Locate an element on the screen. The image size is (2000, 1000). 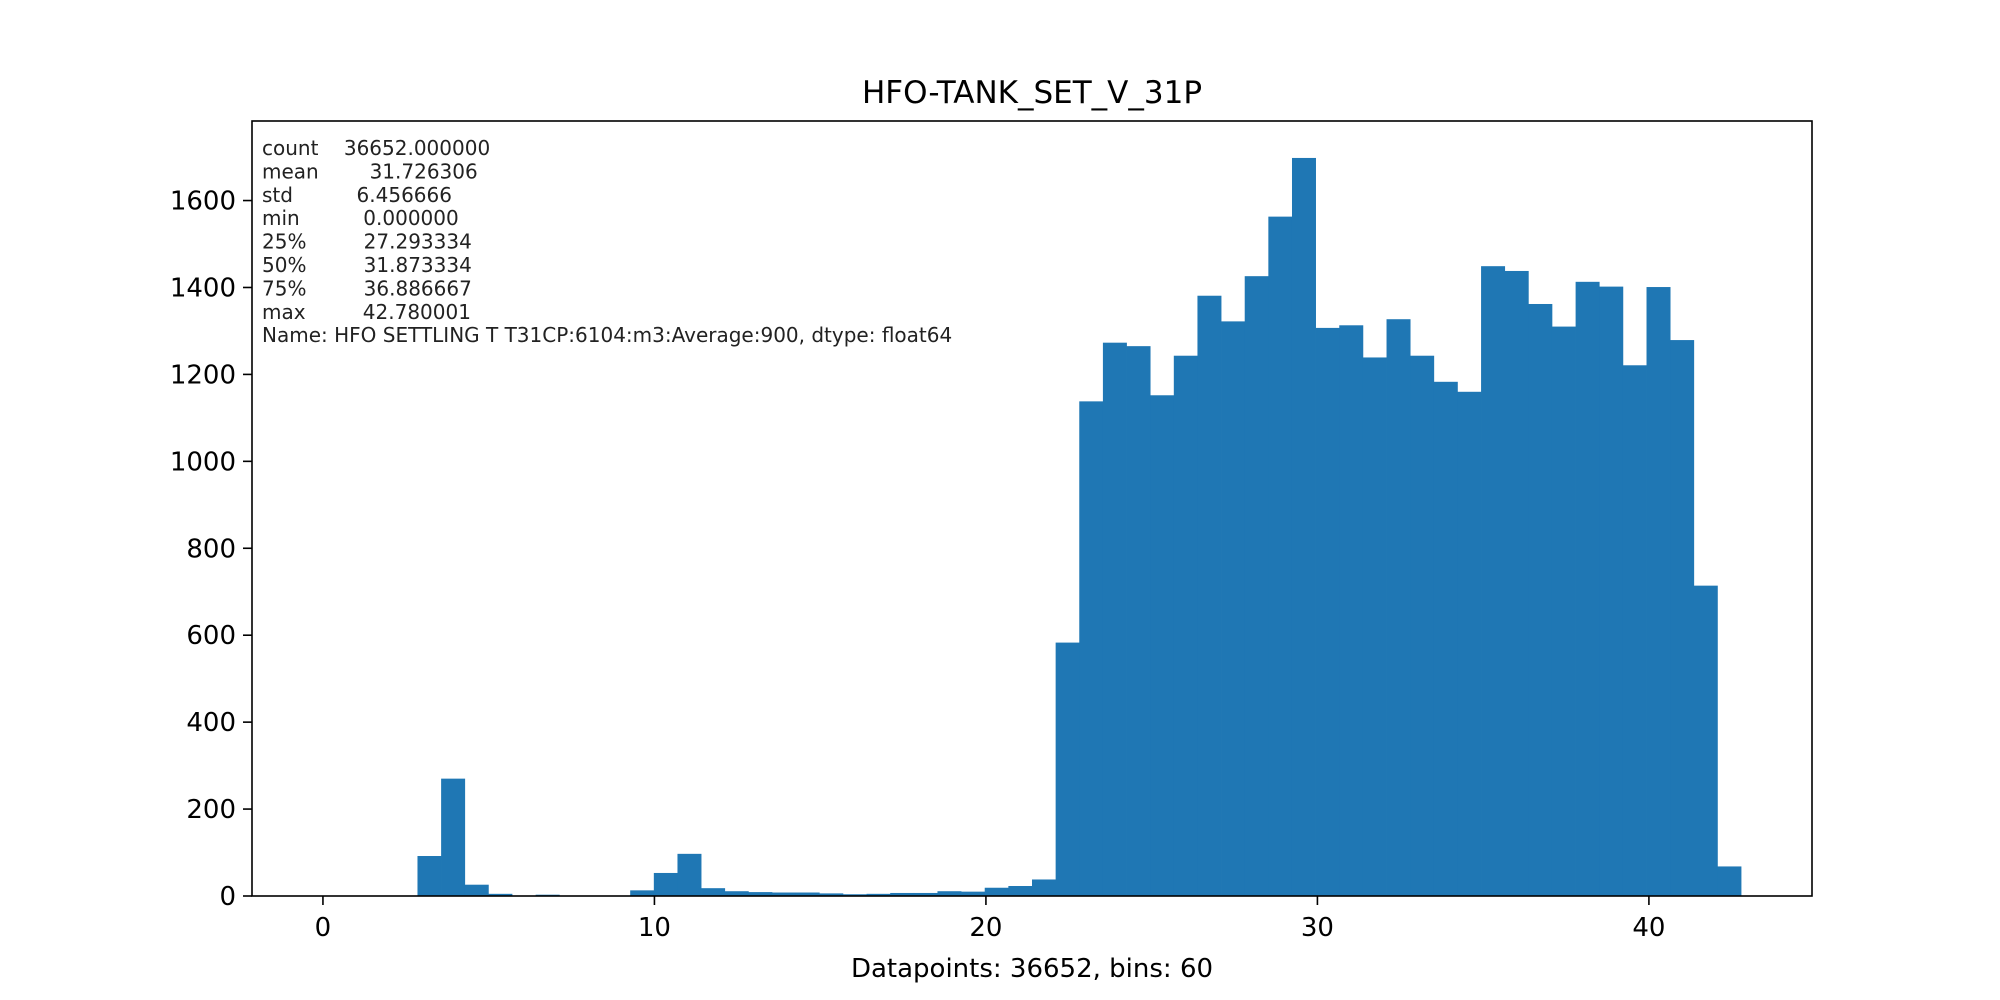
x-tick-label: 30 is located at coordinates (1317, 928).